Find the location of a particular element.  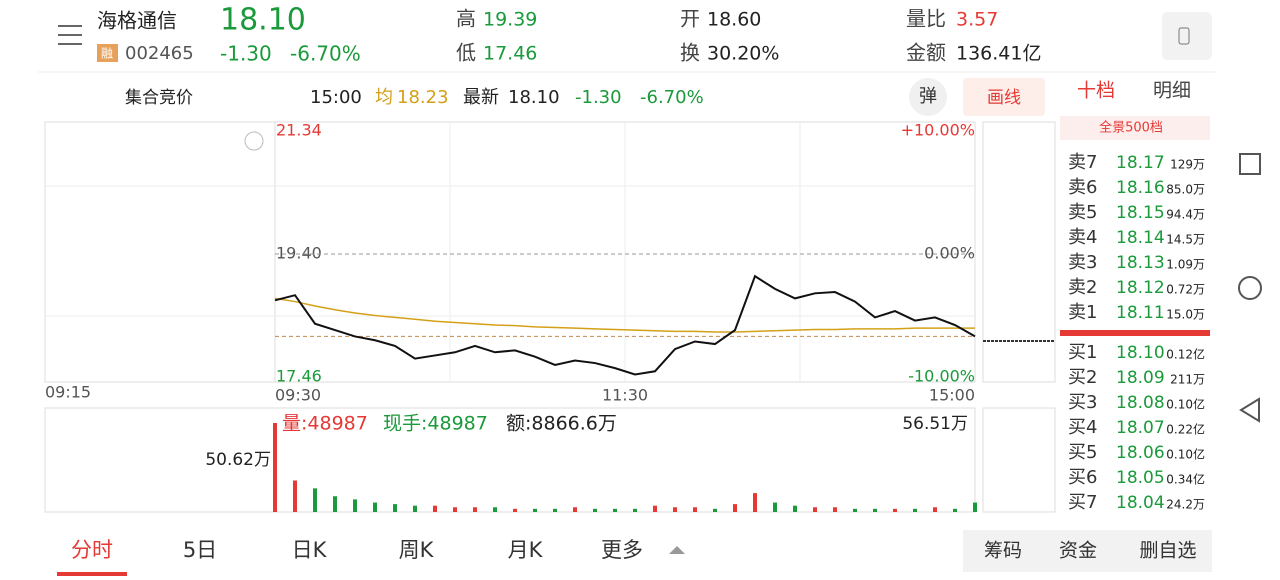

sell-level: 卖4 is located at coordinates (1082, 237).